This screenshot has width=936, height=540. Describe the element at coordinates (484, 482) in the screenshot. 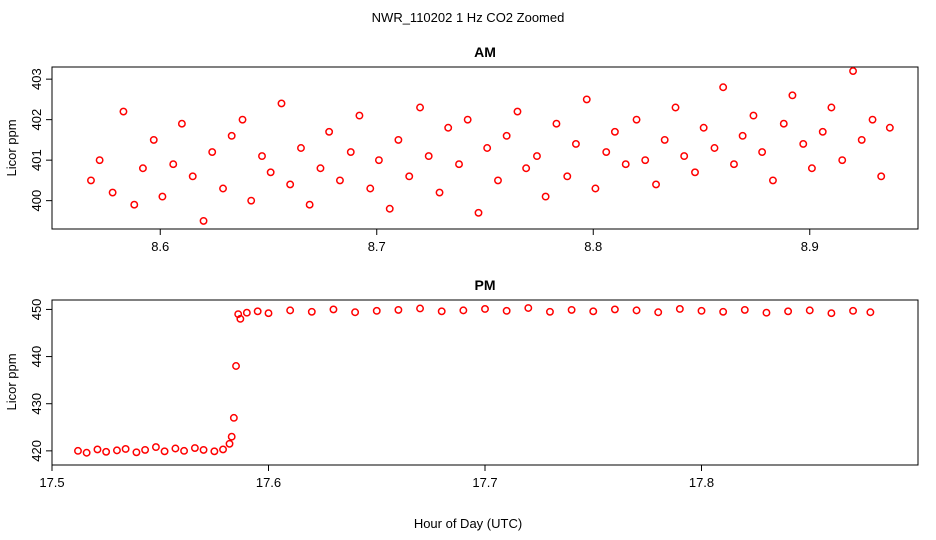

I see `pm-x-tick-label: 17.7` at that location.